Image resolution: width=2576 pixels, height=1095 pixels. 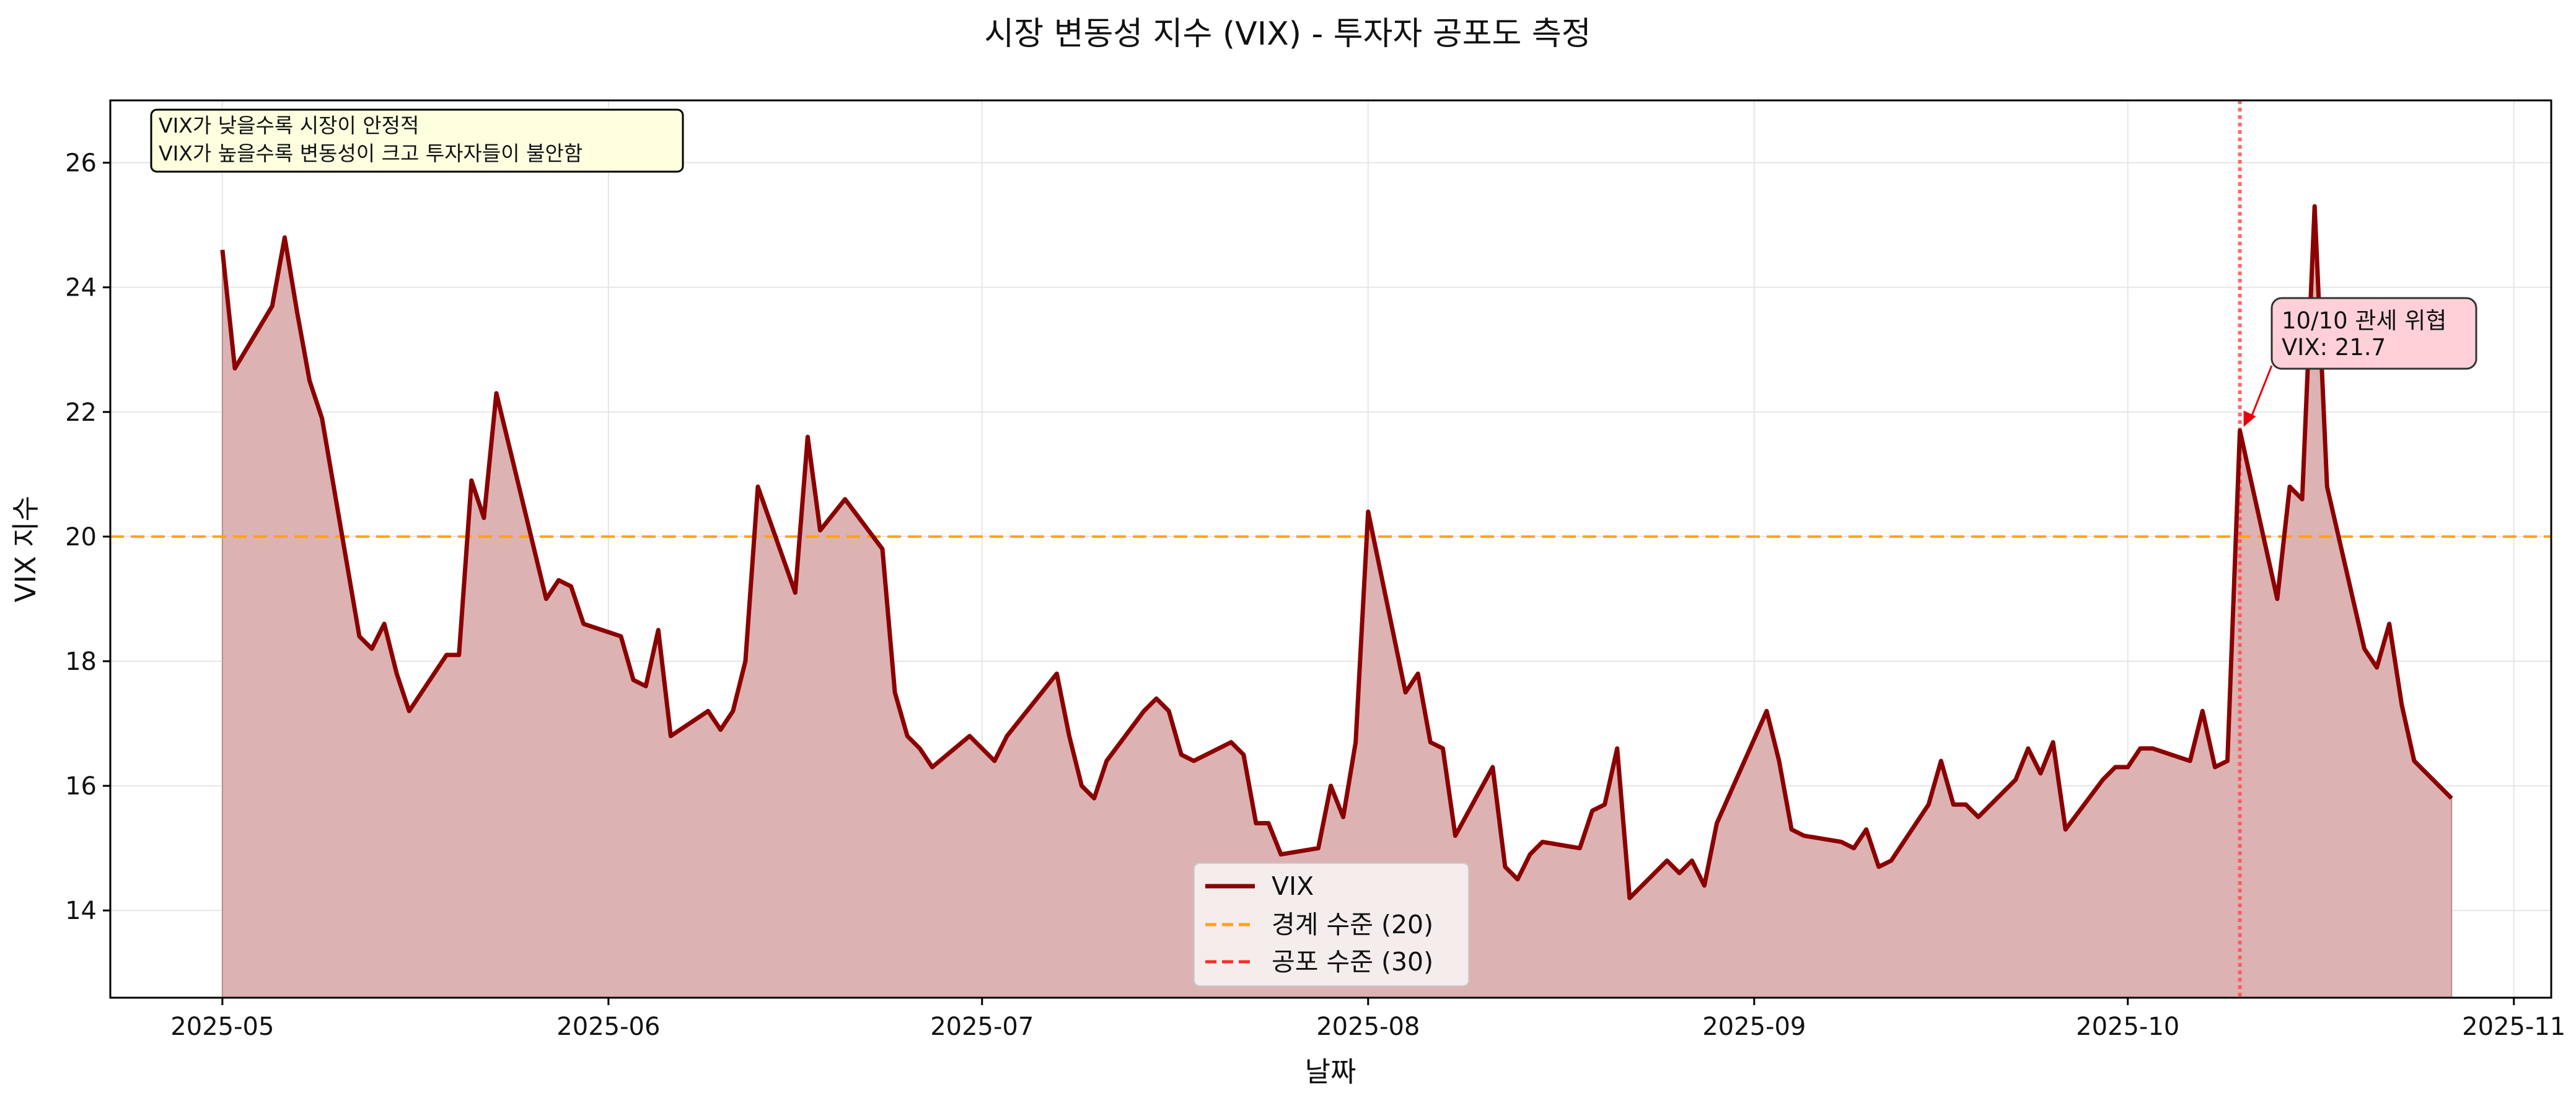 I want to click on y-tick-label: 16, so click(x=81, y=786).